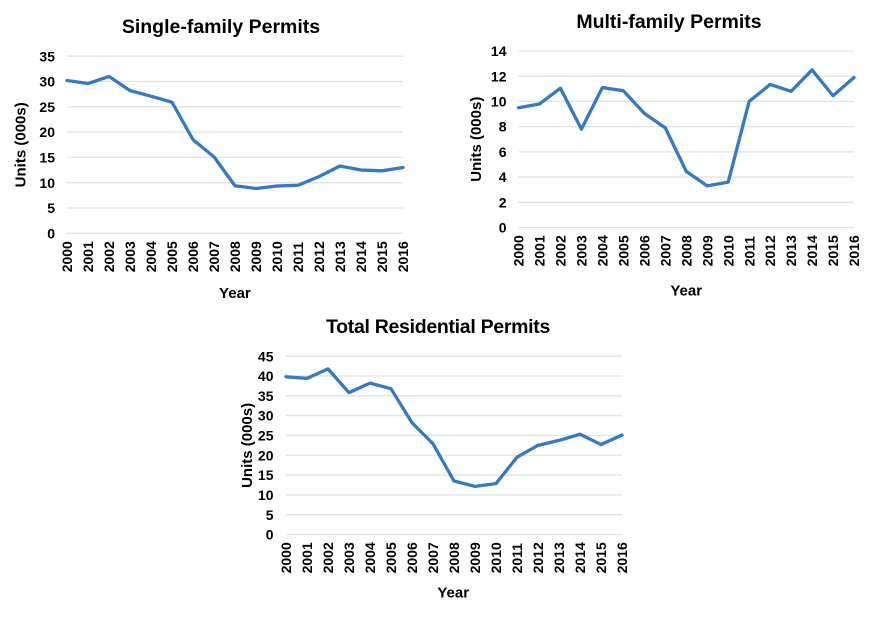 The height and width of the screenshot is (621, 870). Describe the element at coordinates (503, 152) in the screenshot. I see `svg-text: 6` at that location.